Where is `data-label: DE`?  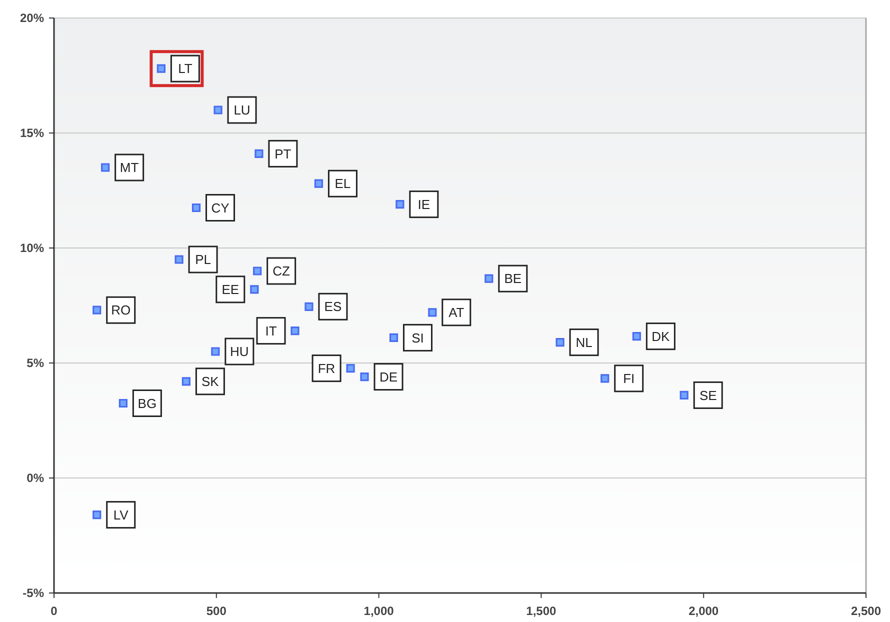 data-label: DE is located at coordinates (388, 376).